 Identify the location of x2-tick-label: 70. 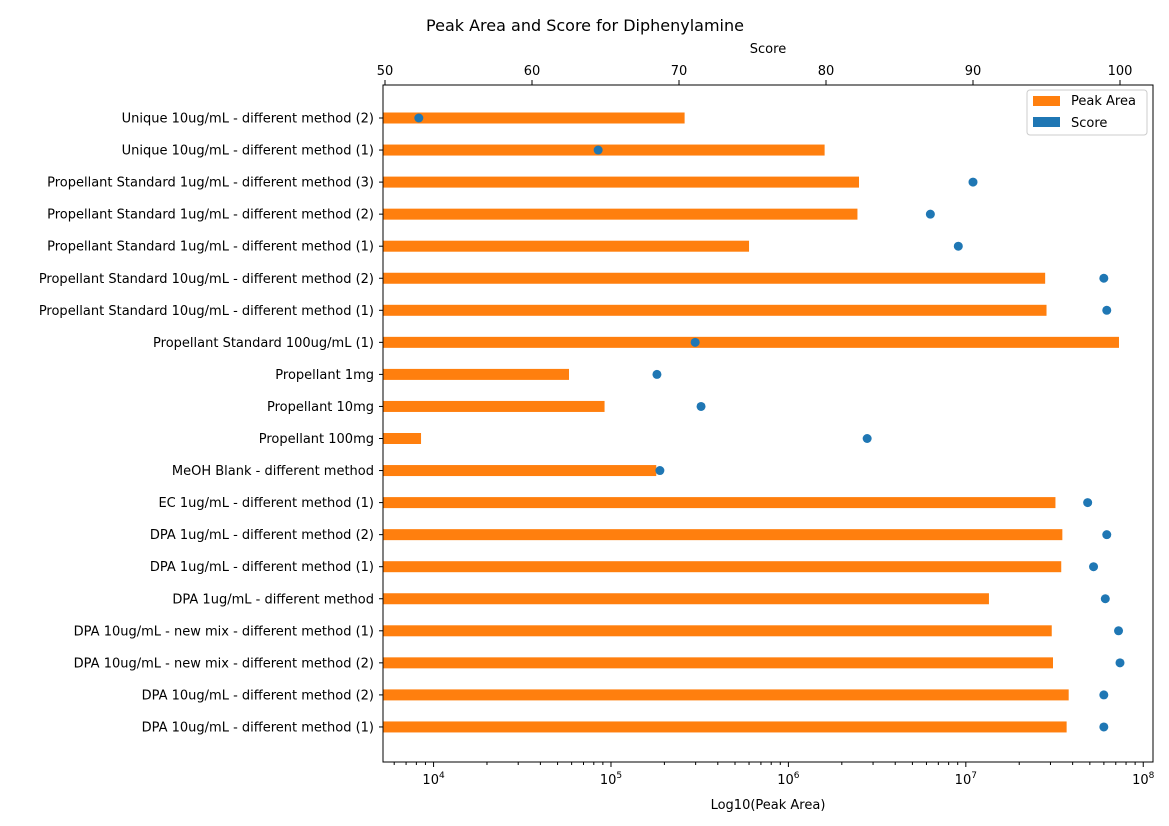
(679, 71).